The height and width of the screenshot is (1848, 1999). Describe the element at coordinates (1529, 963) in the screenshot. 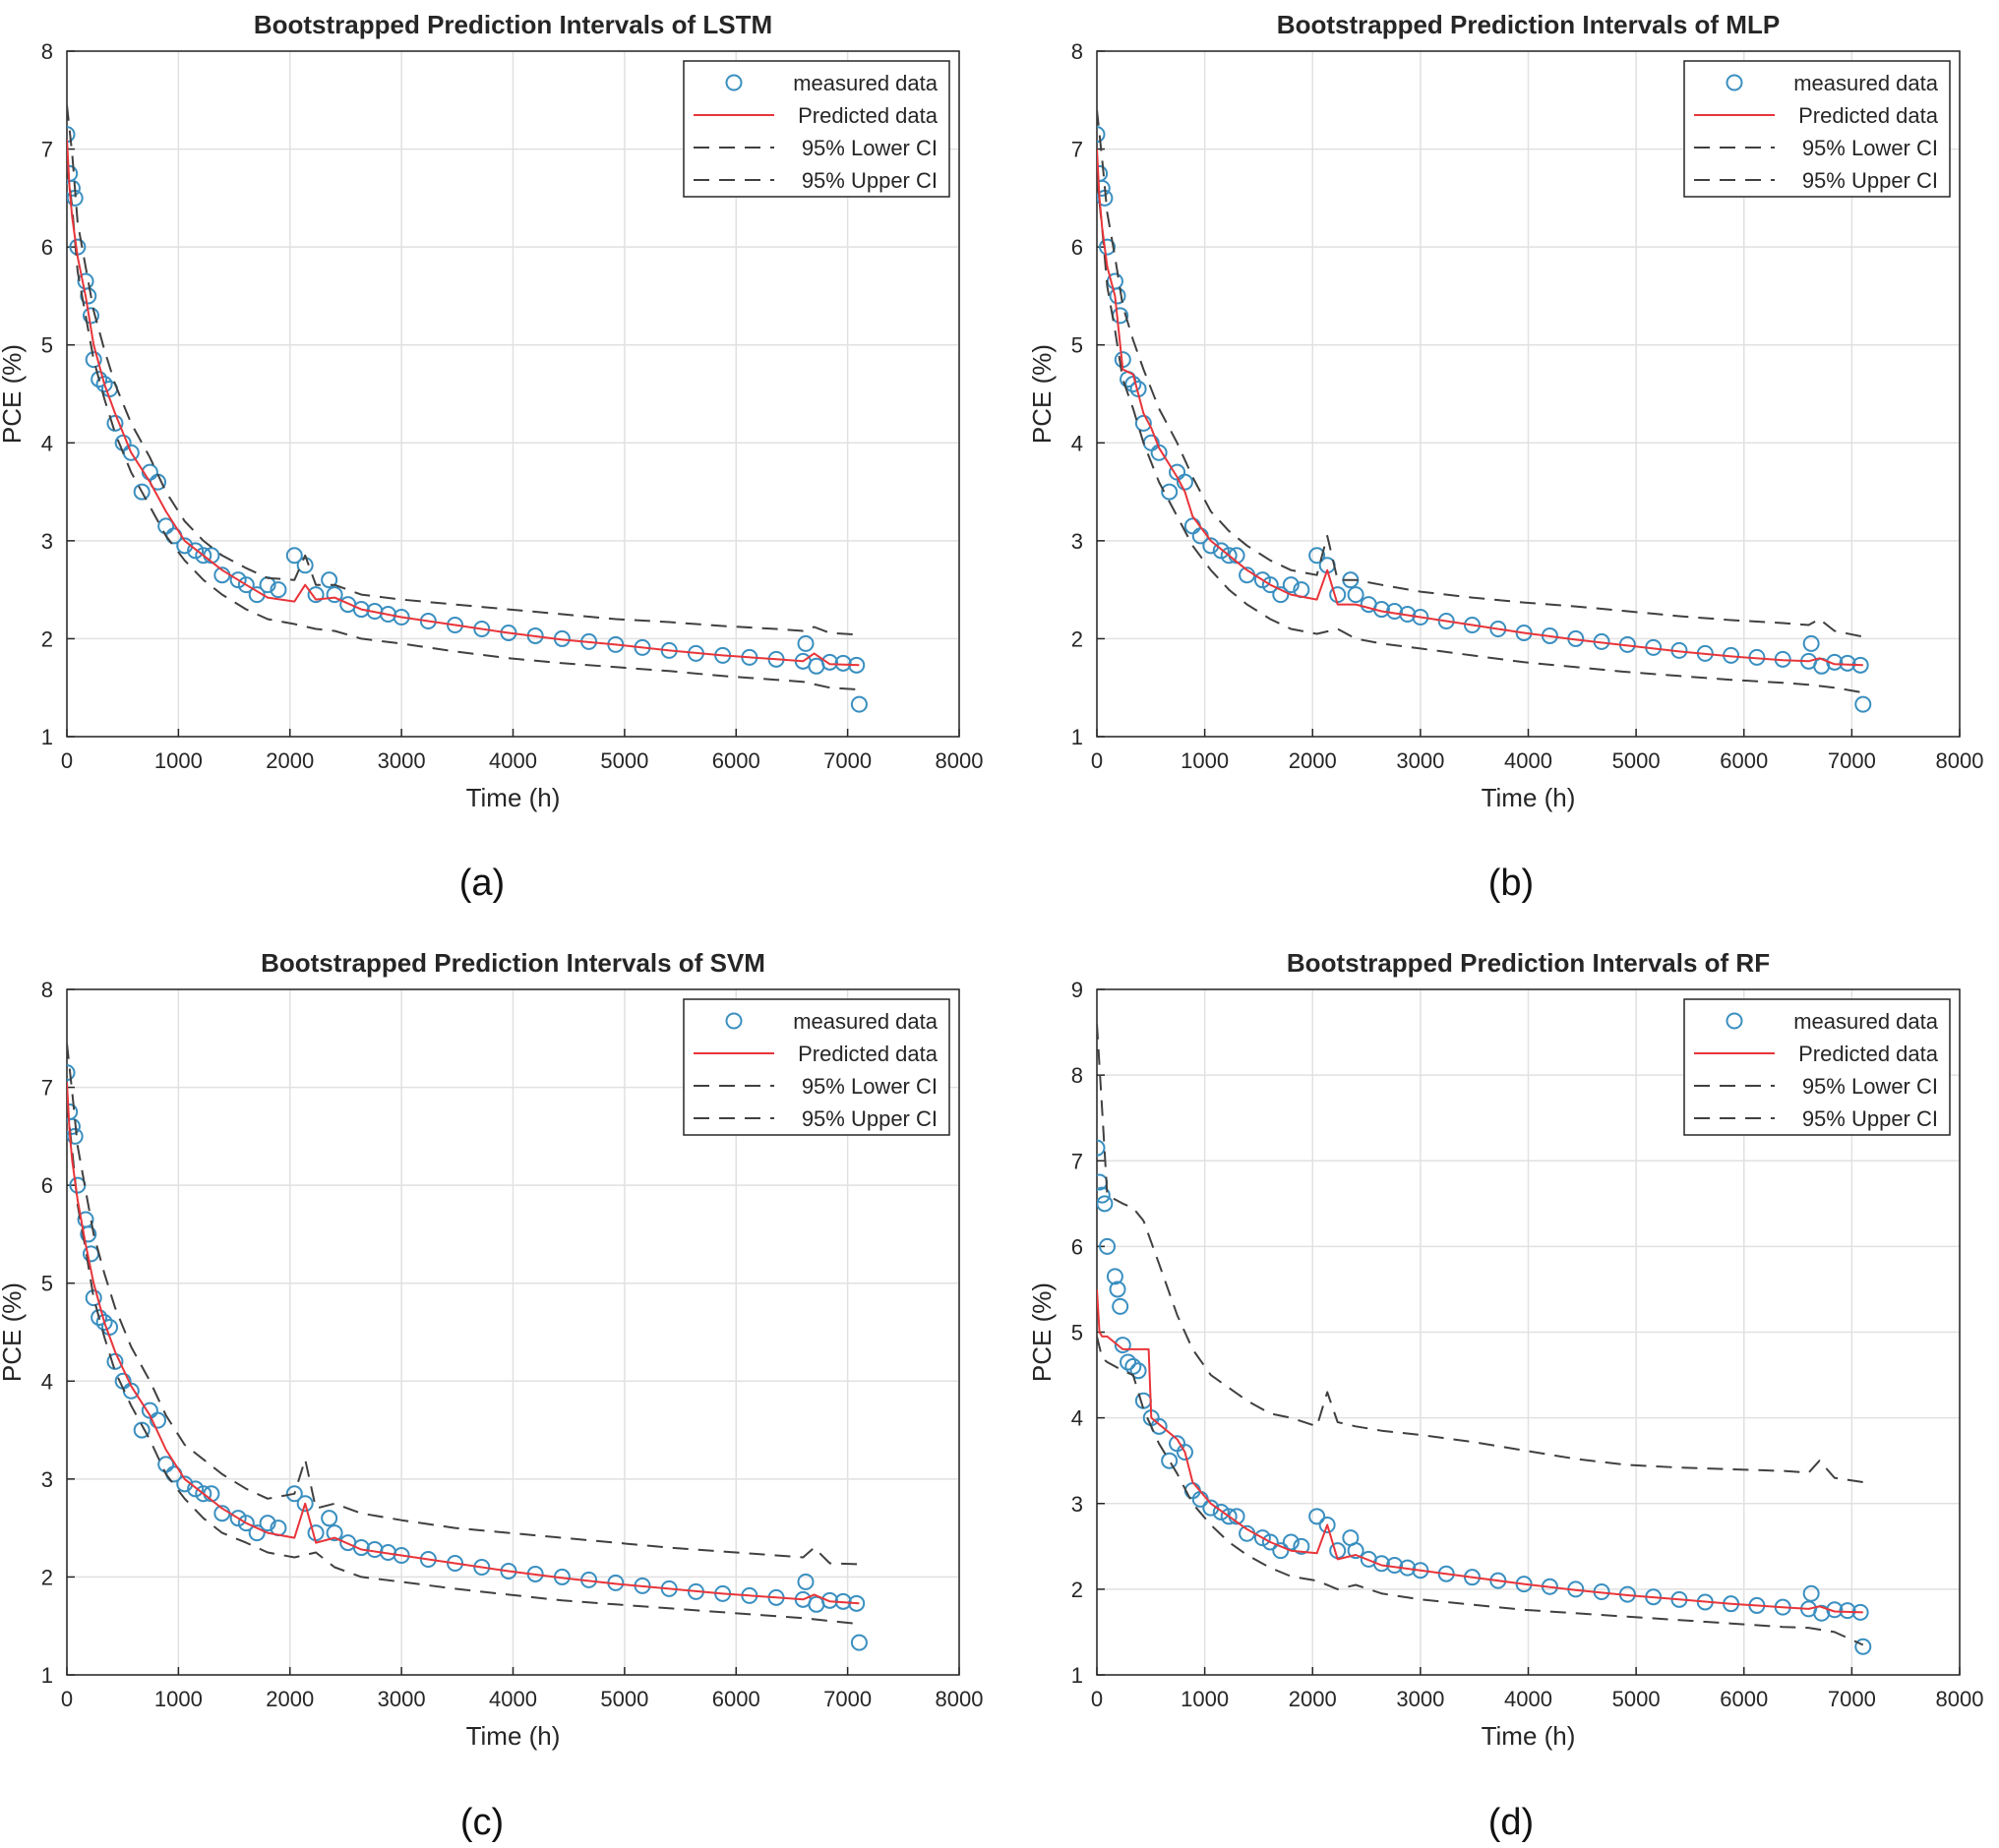

I see `chart-title: Bootstrapped Prediction Intervals of RF` at that location.